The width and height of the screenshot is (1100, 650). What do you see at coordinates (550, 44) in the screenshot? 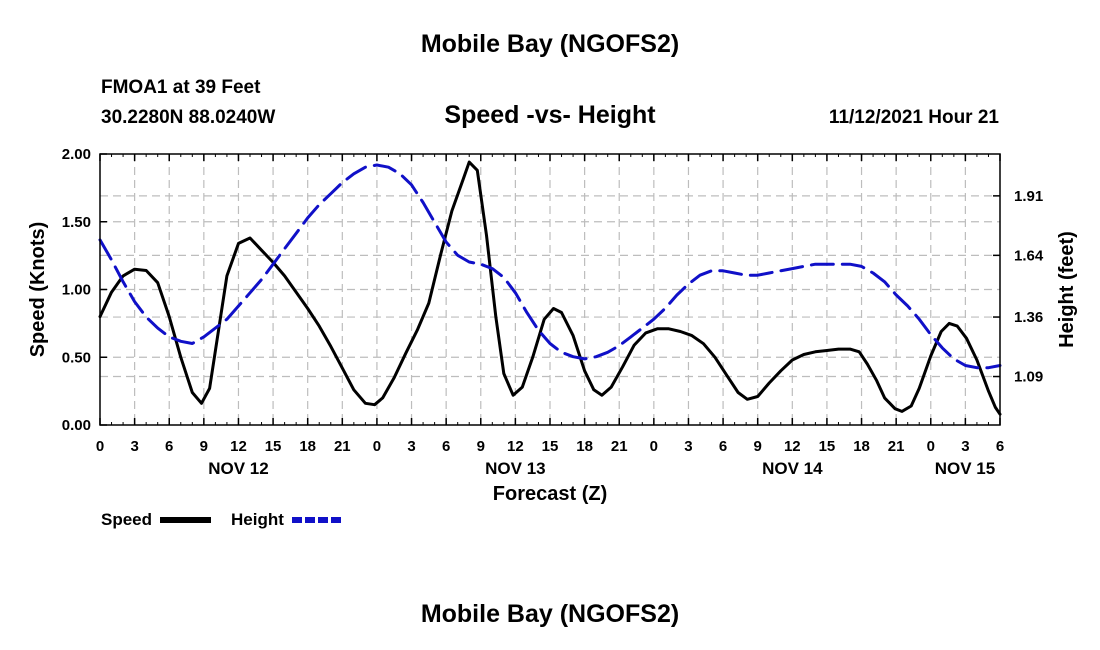
I see `chart-title: Mobile Bay (NGOFS2)` at bounding box center [550, 44].